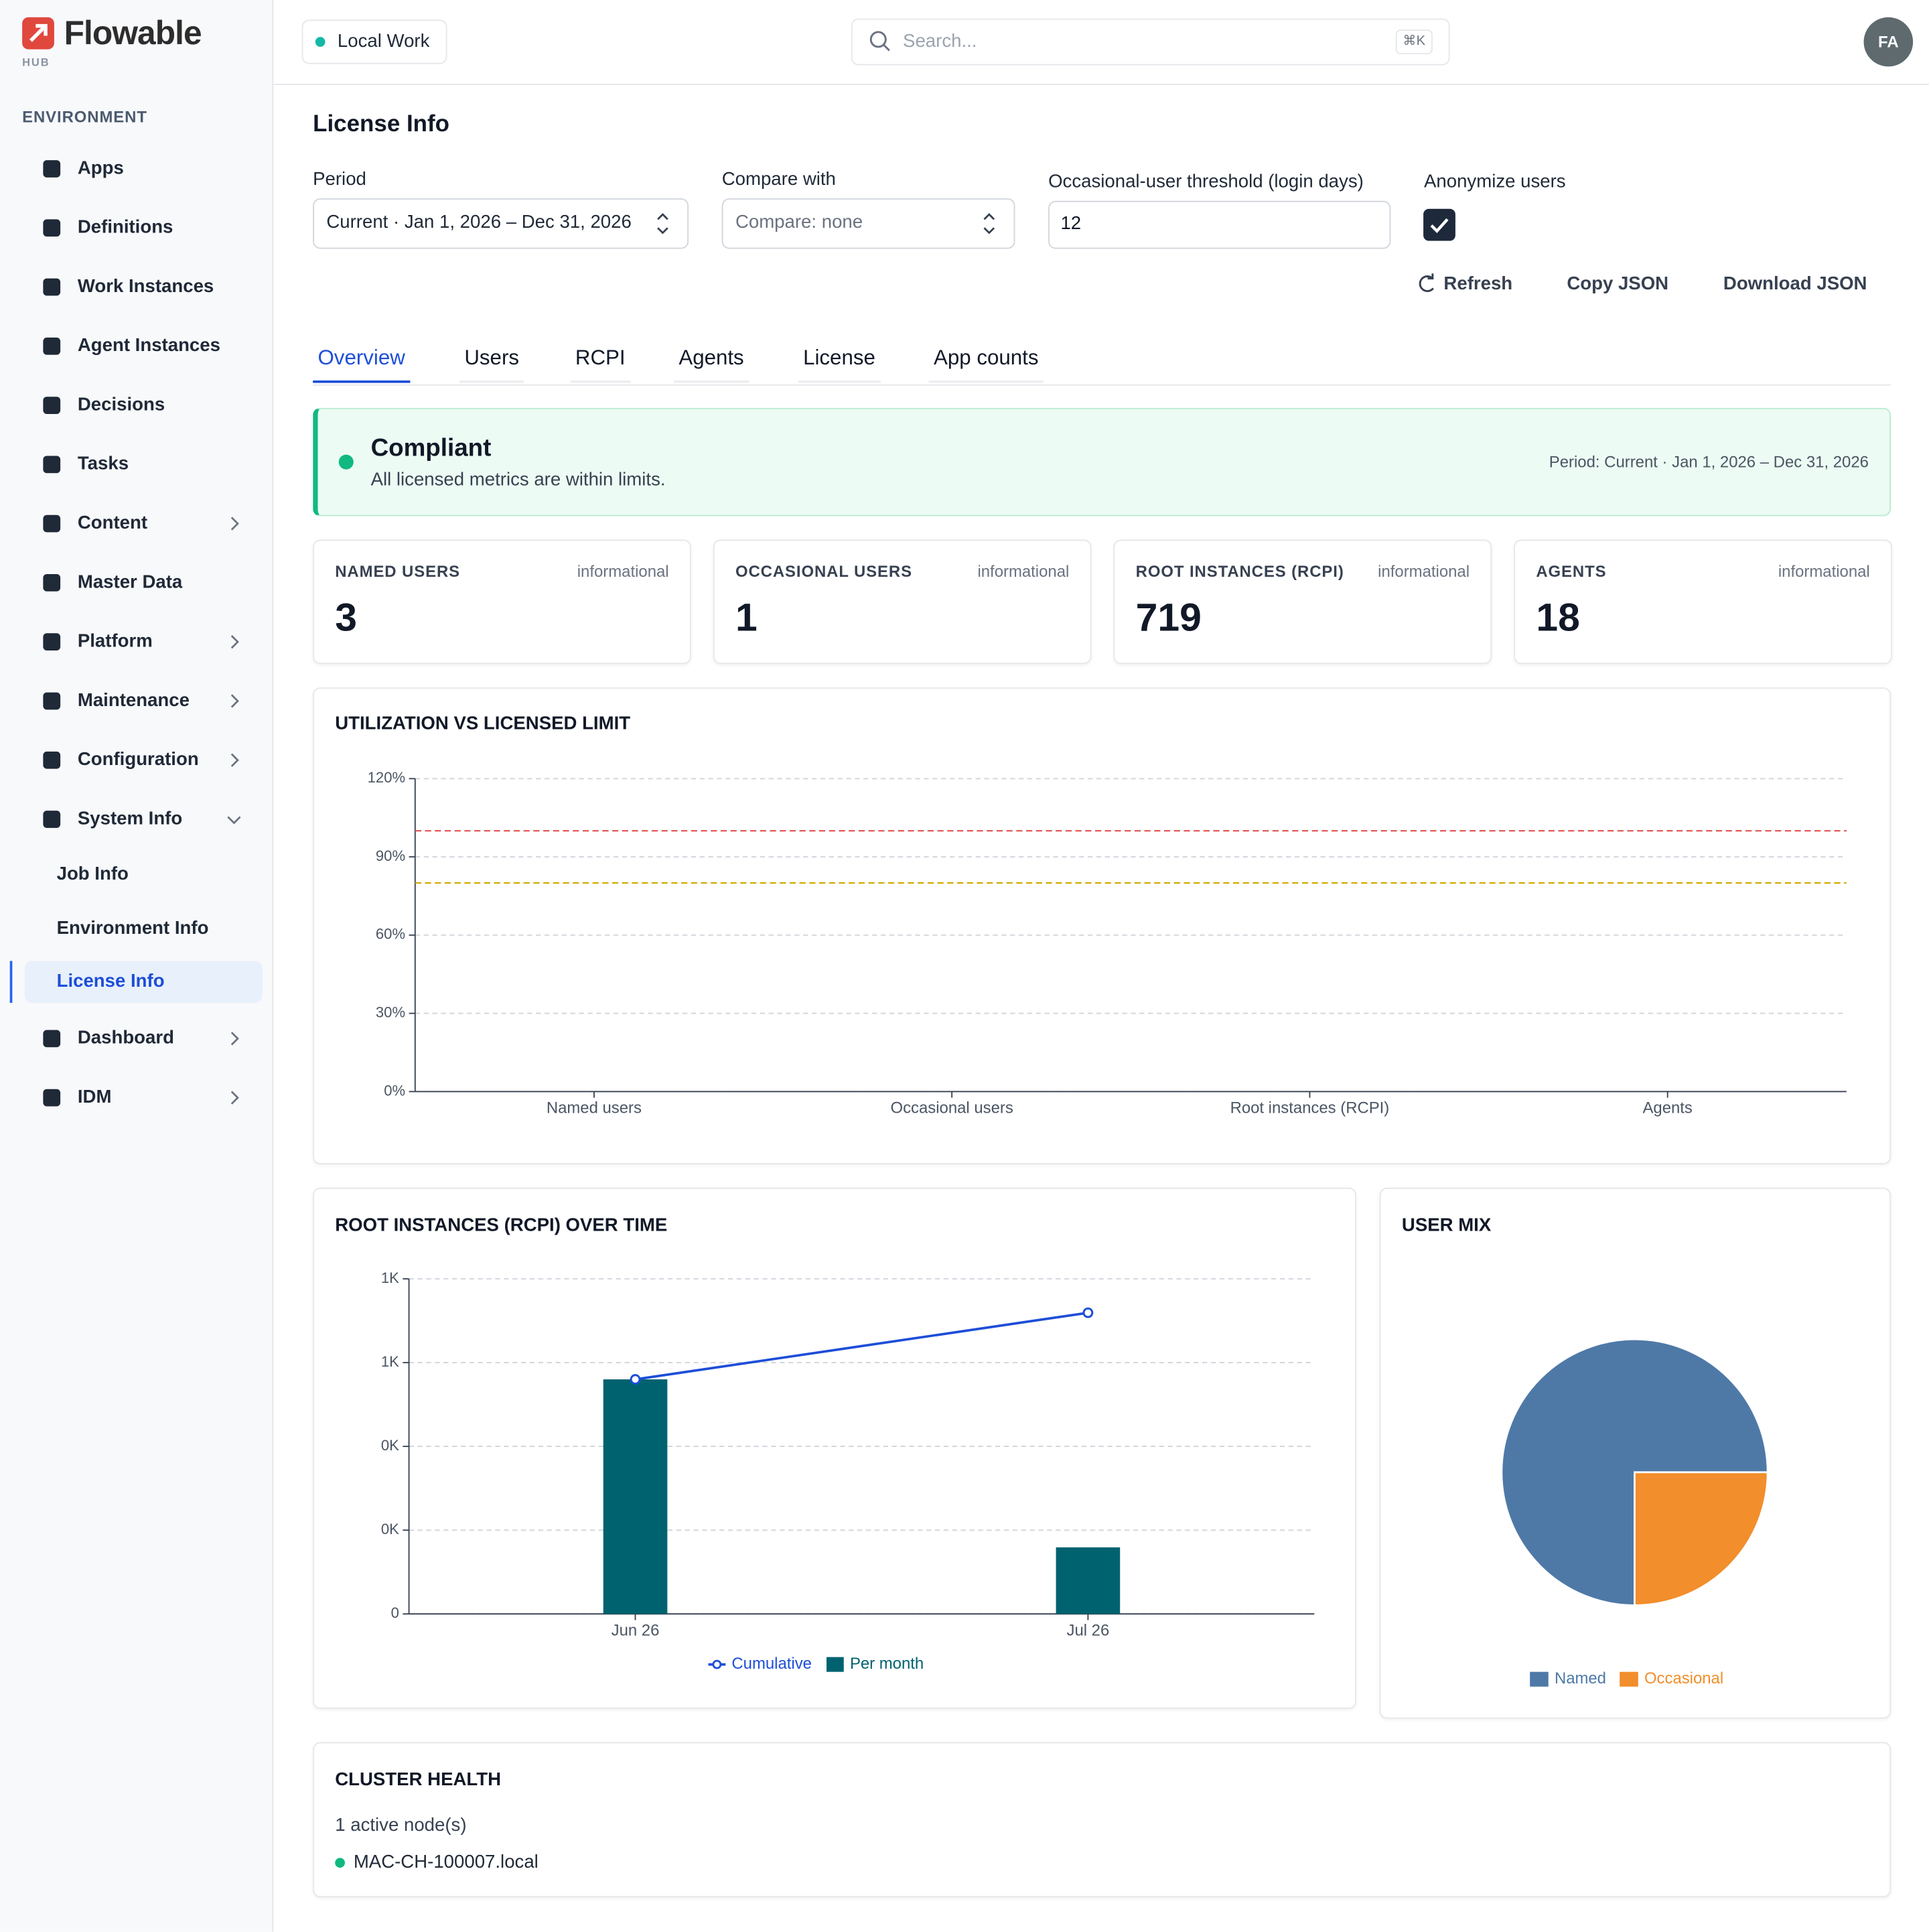  Describe the element at coordinates (132, 928) in the screenshot. I see `nav-sub-item: Environment Info` at that location.